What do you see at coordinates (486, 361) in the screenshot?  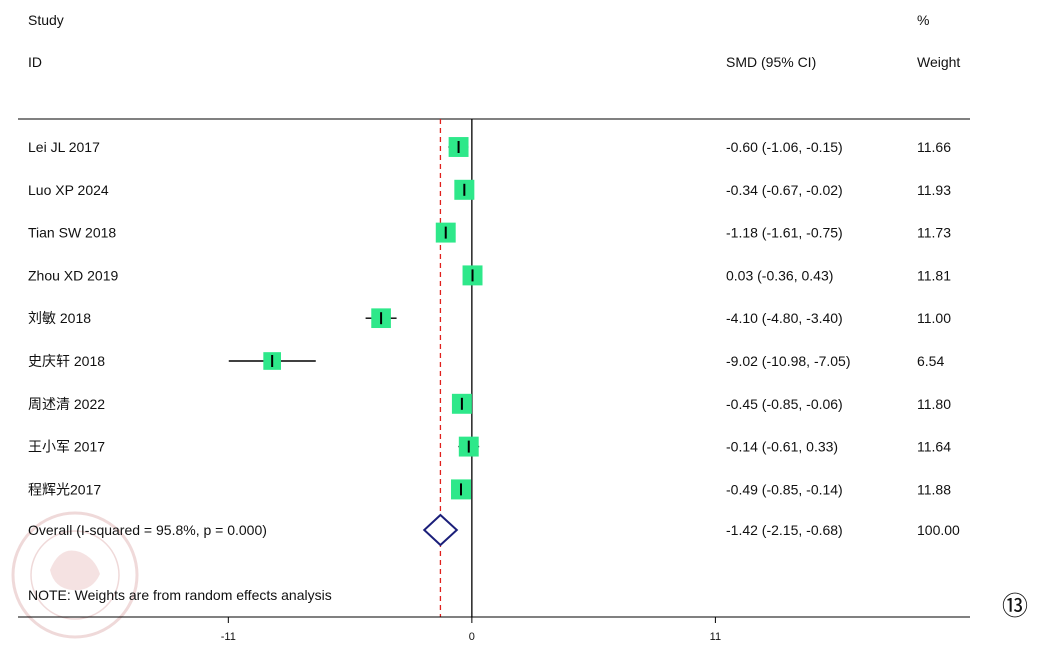 I see `study-row: 史庆轩 2018 -9.02 (-10.98, -7.05) 6.54` at bounding box center [486, 361].